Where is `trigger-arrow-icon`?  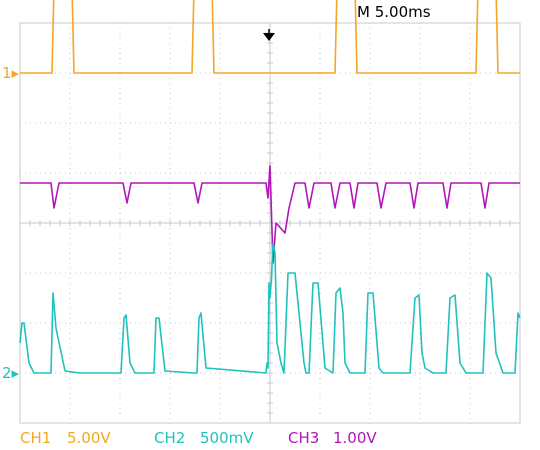 trigger-arrow-icon is located at coordinates (269, 37).